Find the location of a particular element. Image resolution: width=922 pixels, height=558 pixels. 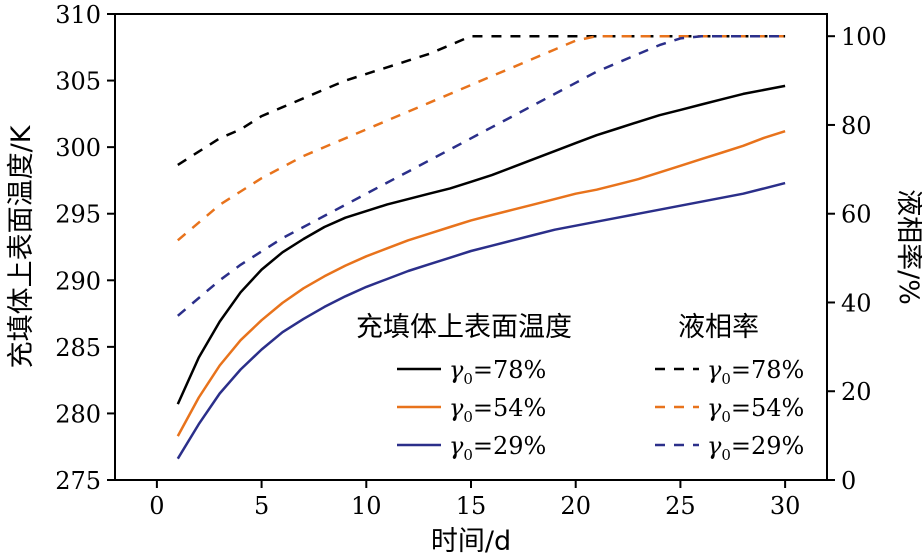

y-right-tick-label: 100 is located at coordinates (864, 37).